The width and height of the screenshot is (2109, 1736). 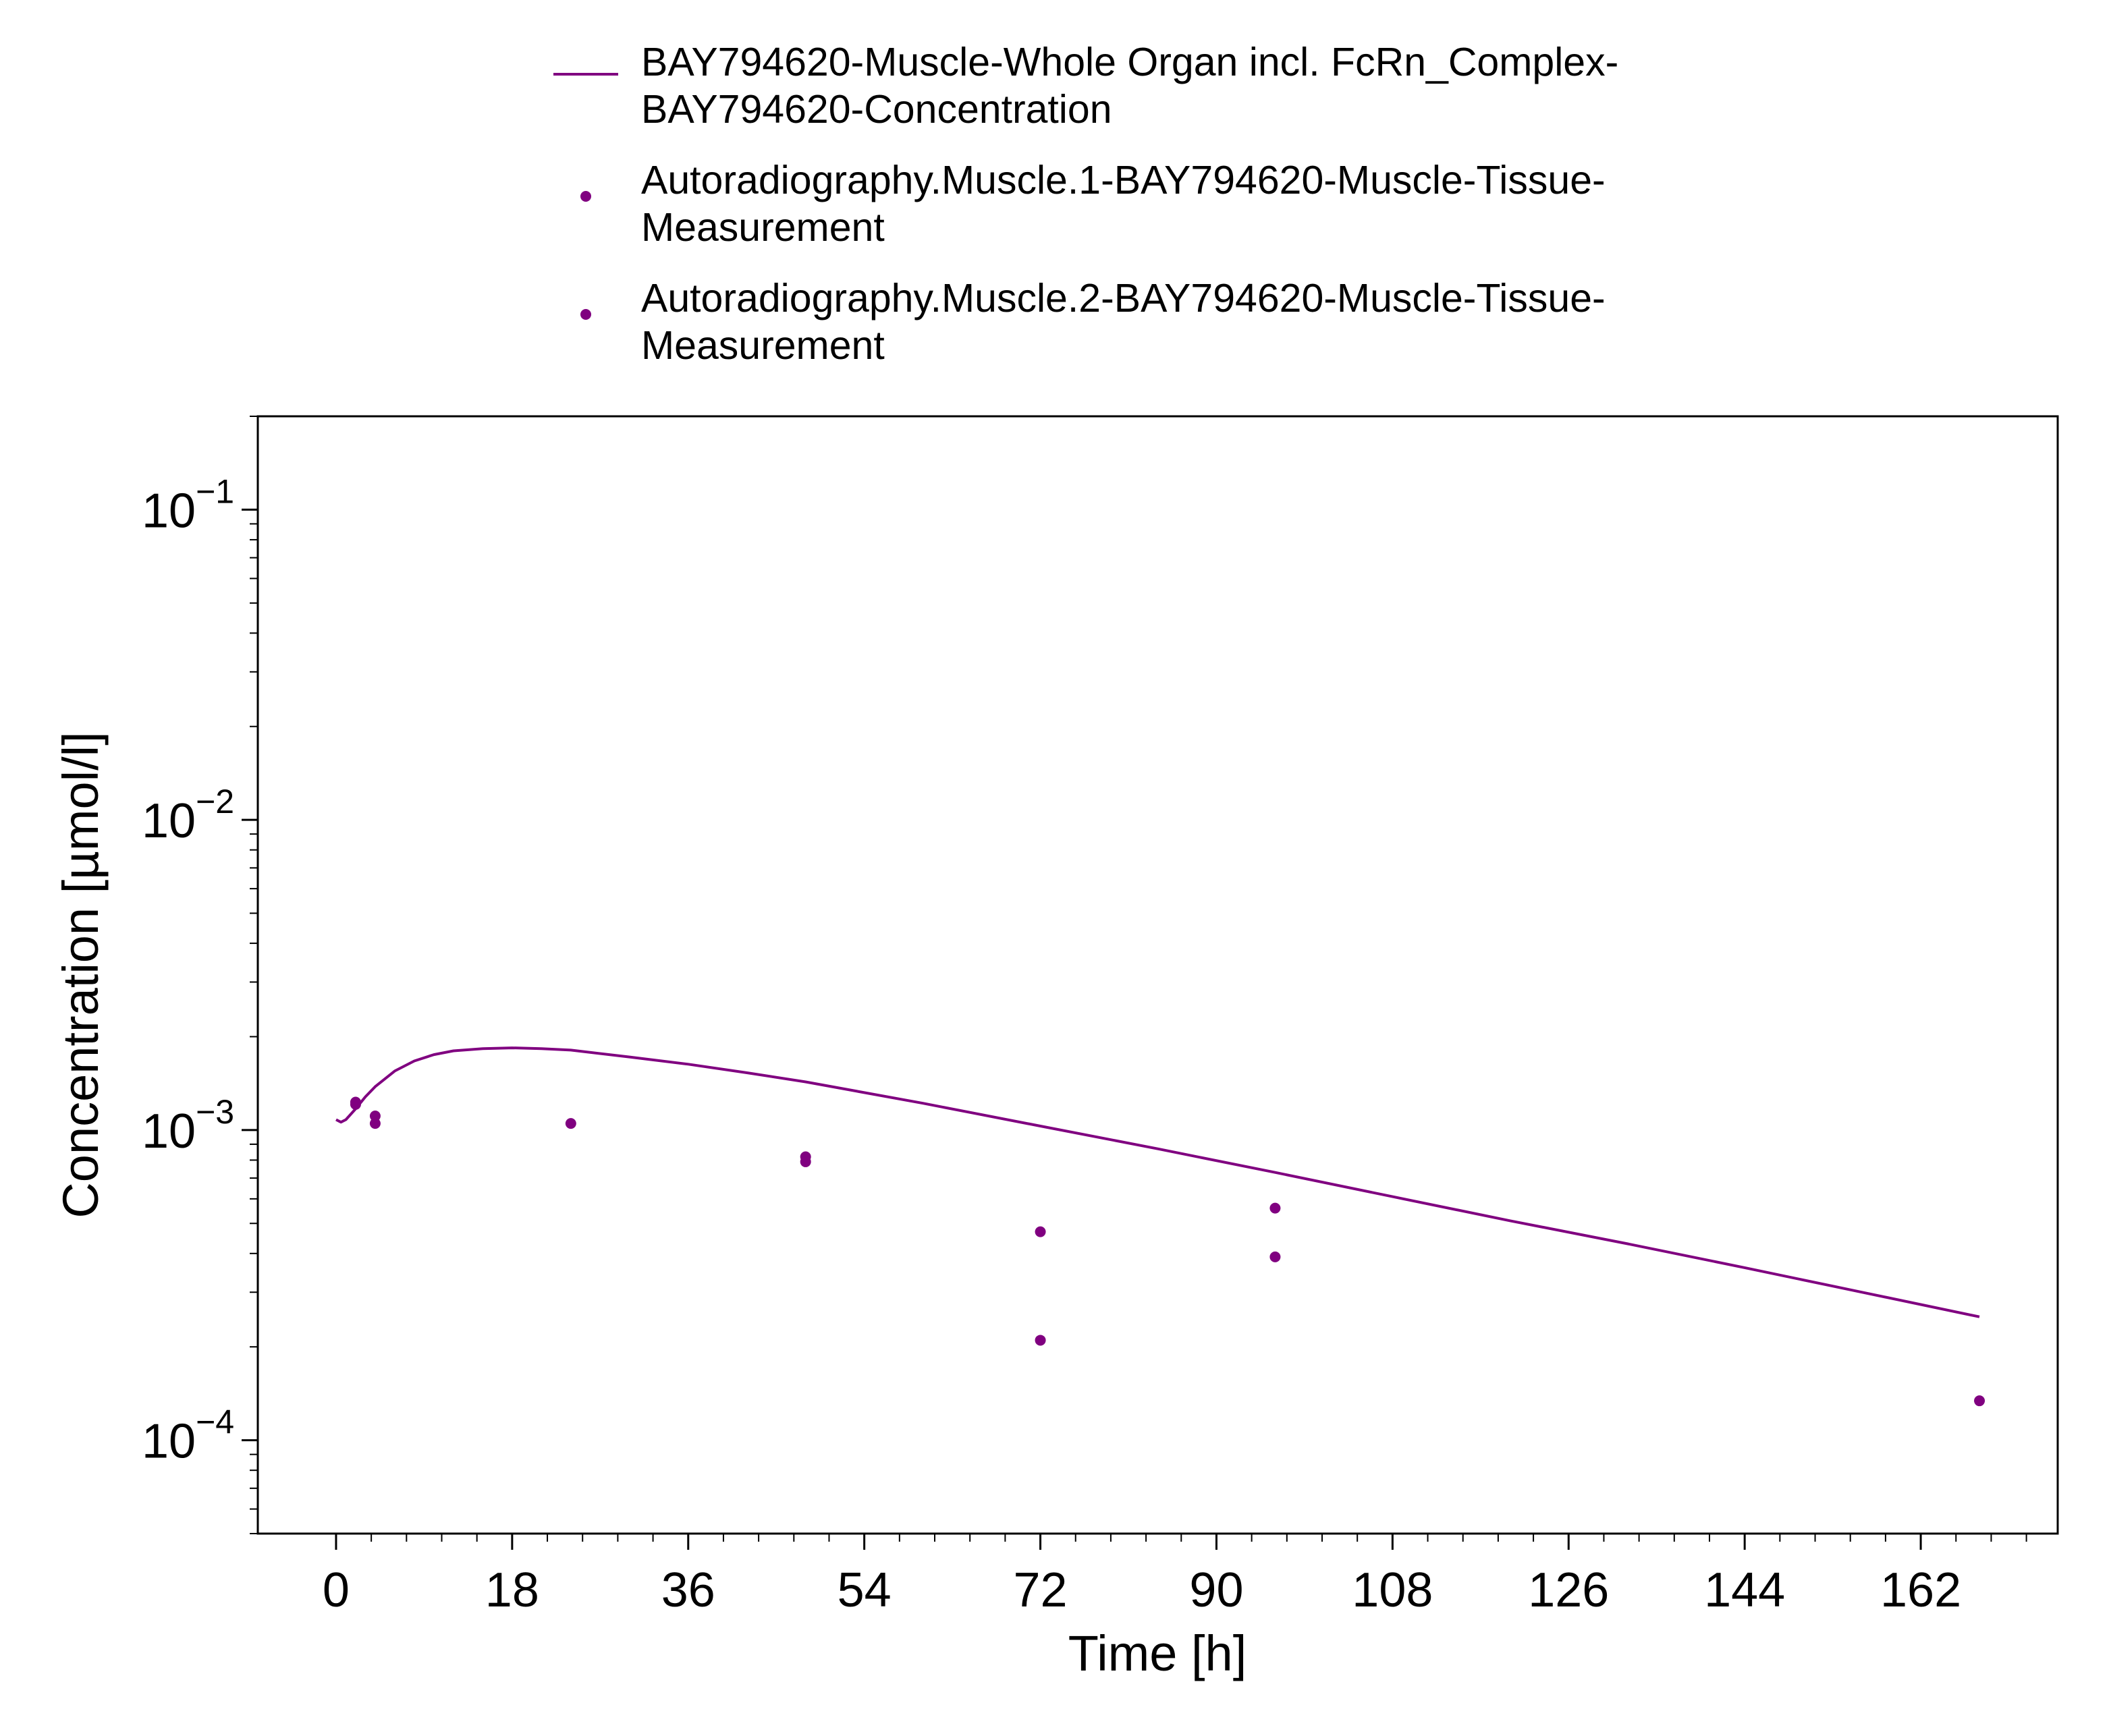 I want to click on y-tick-label: 10⁻², so click(x=188, y=815).